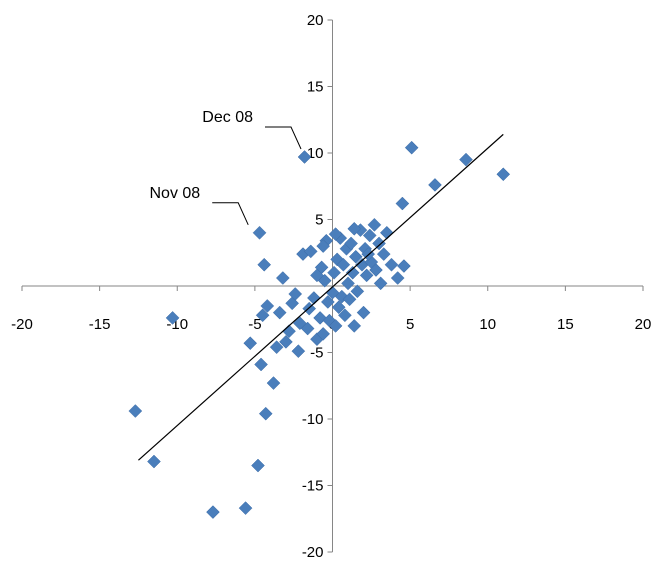 The height and width of the screenshot is (561, 654). Describe the element at coordinates (22, 324) in the screenshot. I see `x-tick-label: -20` at that location.